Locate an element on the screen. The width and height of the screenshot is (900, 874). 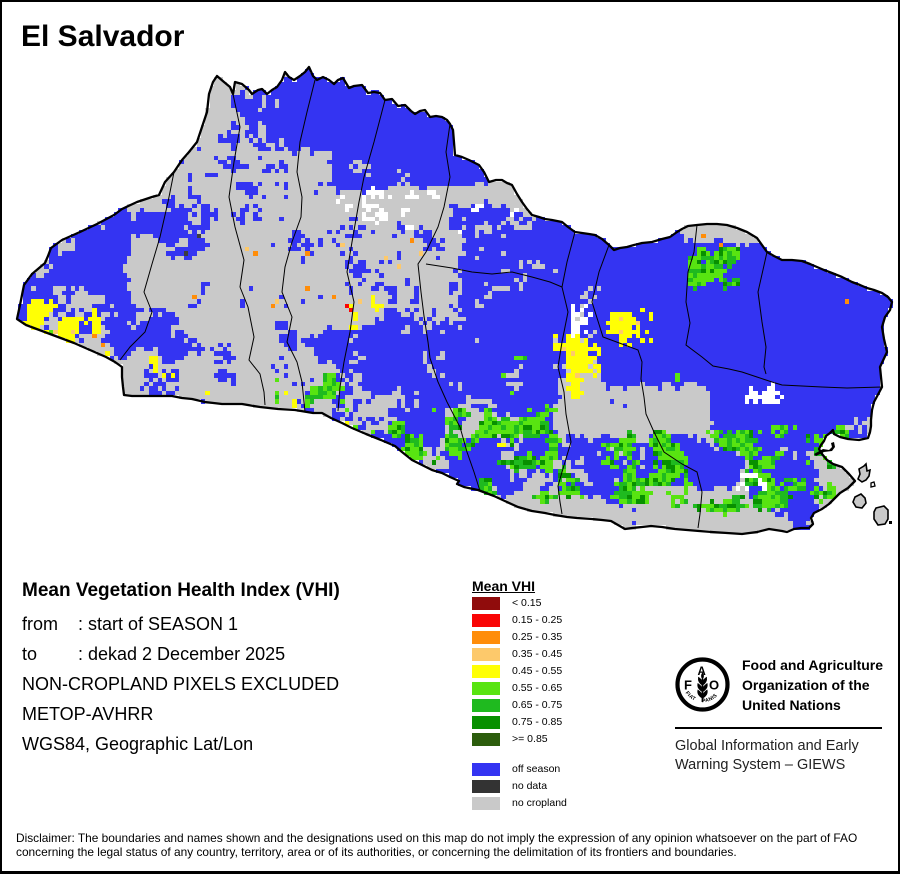
svg-text: PANIS is located at coordinates (710, 699).